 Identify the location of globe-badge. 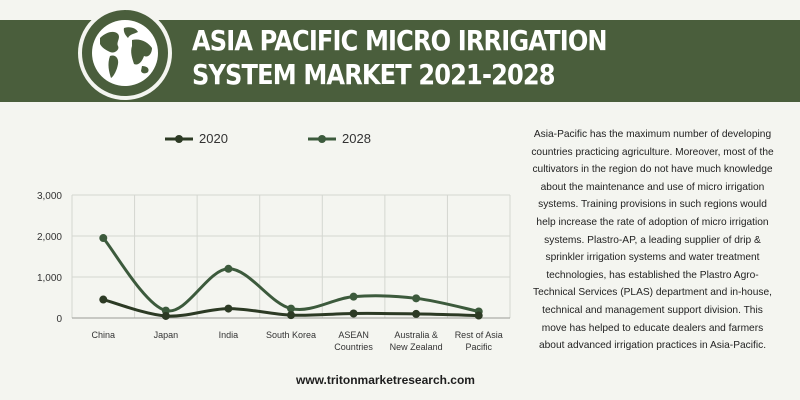
(125, 53).